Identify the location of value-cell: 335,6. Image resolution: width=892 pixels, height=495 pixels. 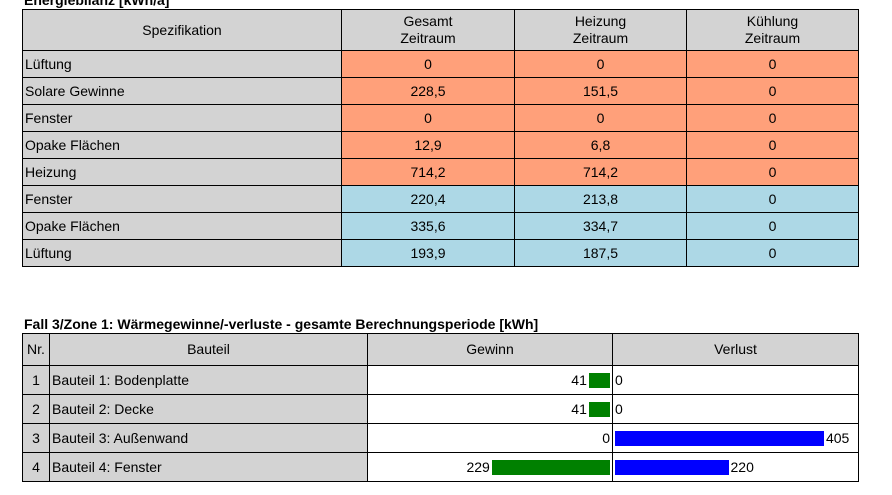
(428, 226).